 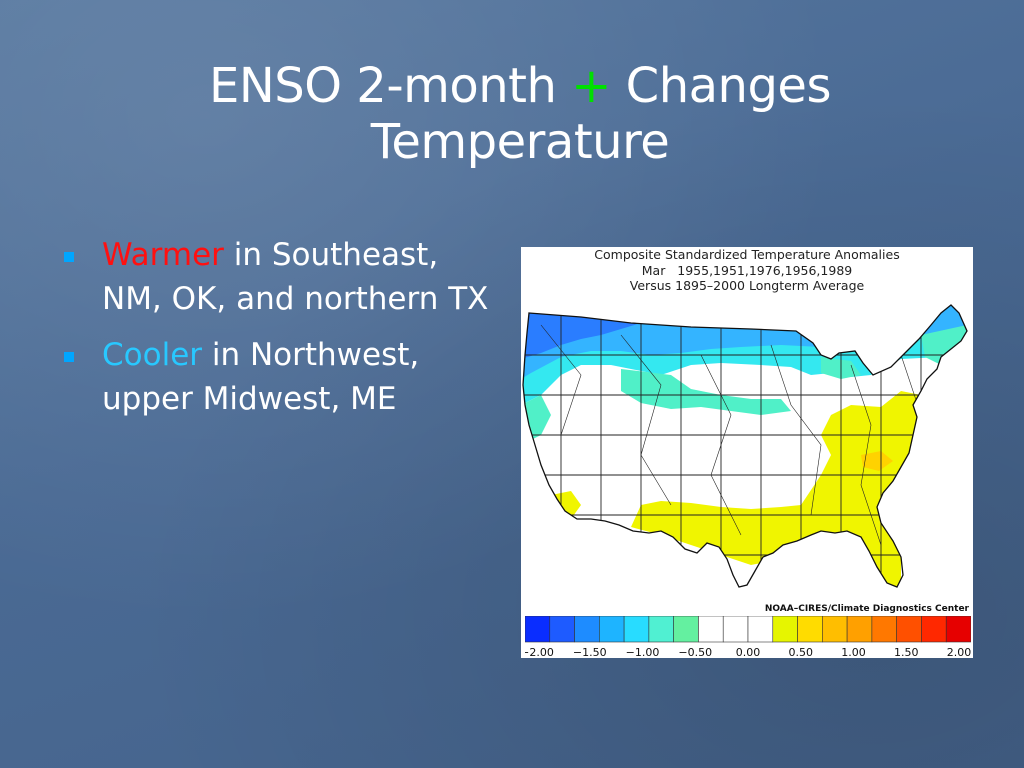 I want to click on title-line-1: ENSO 2-month + Changes, so click(x=520, y=86).